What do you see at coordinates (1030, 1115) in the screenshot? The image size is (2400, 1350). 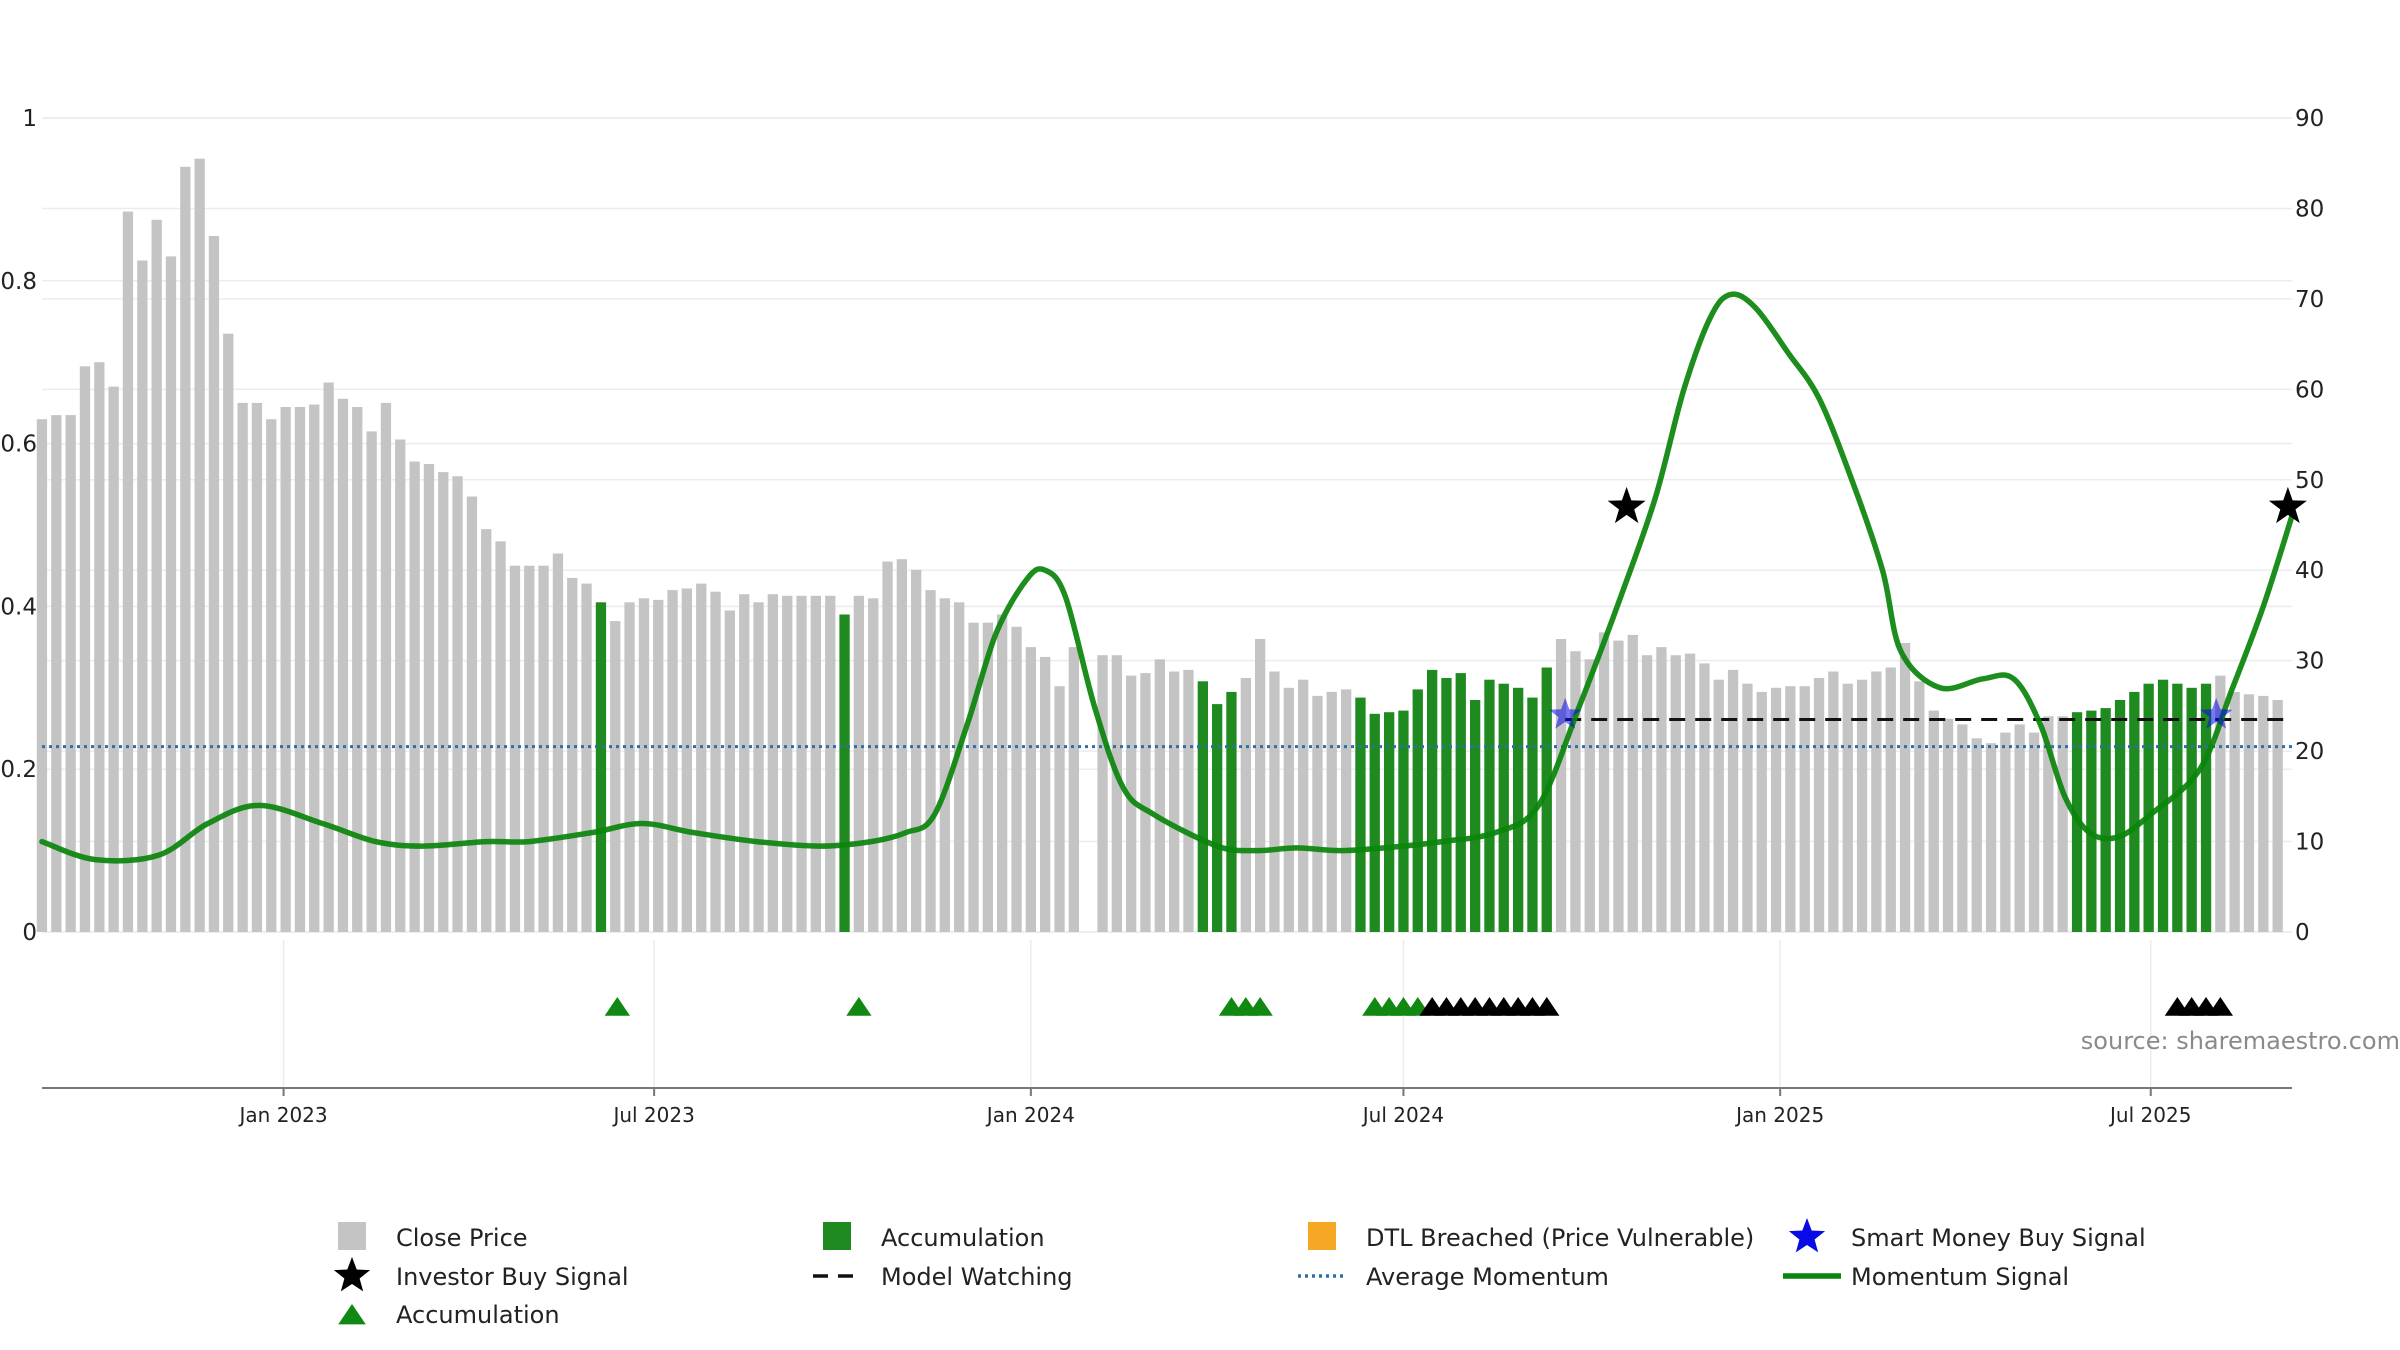 I see `x-tick-label: Jan 2024` at bounding box center [1030, 1115].